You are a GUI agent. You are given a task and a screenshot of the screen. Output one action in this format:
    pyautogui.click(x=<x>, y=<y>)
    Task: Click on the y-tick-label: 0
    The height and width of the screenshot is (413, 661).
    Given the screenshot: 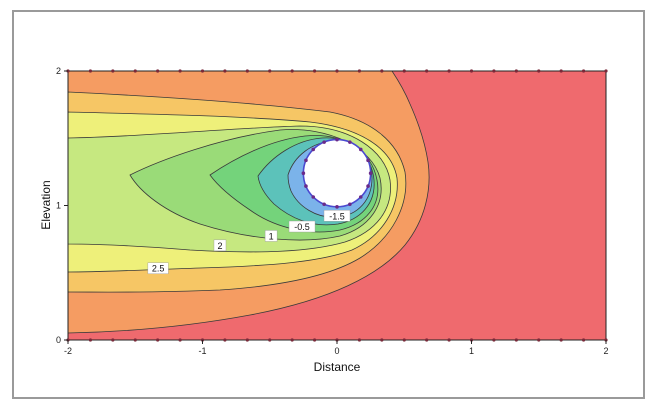 What is the action you would take?
    pyautogui.click(x=58, y=340)
    